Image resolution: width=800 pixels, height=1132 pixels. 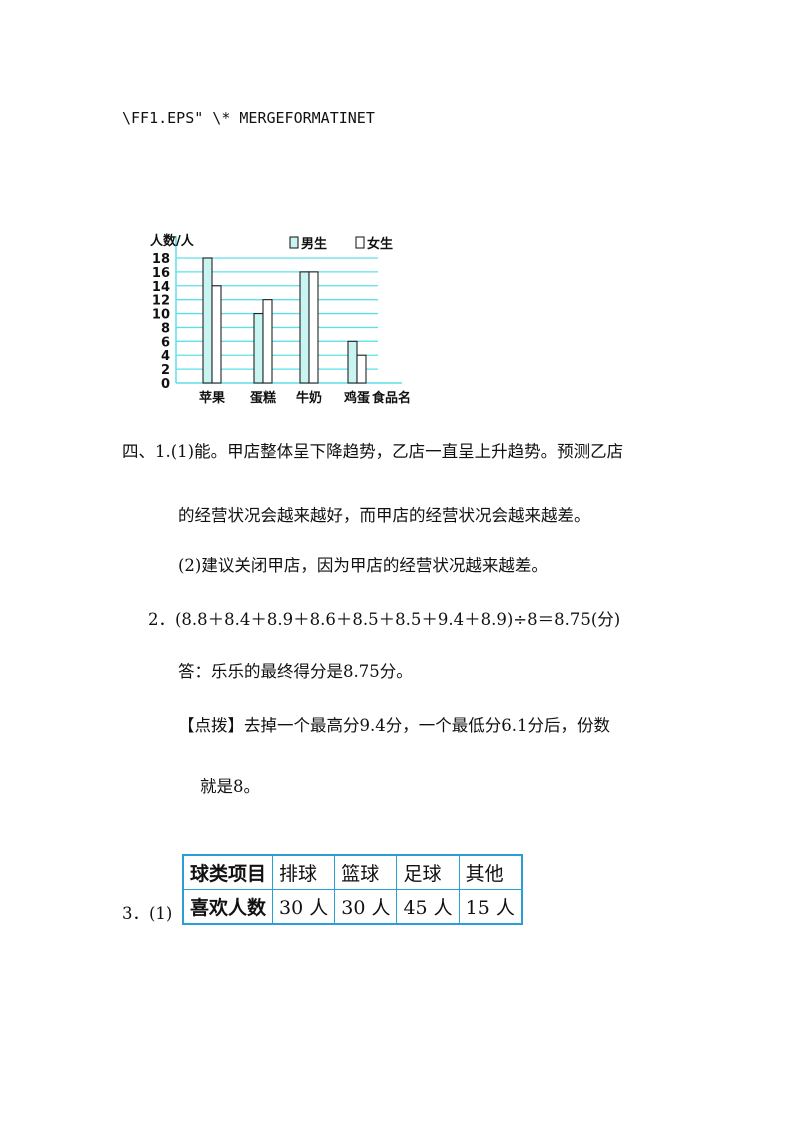 What do you see at coordinates (304, 872) in the screenshot?
I see `table-cell: 排球` at bounding box center [304, 872].